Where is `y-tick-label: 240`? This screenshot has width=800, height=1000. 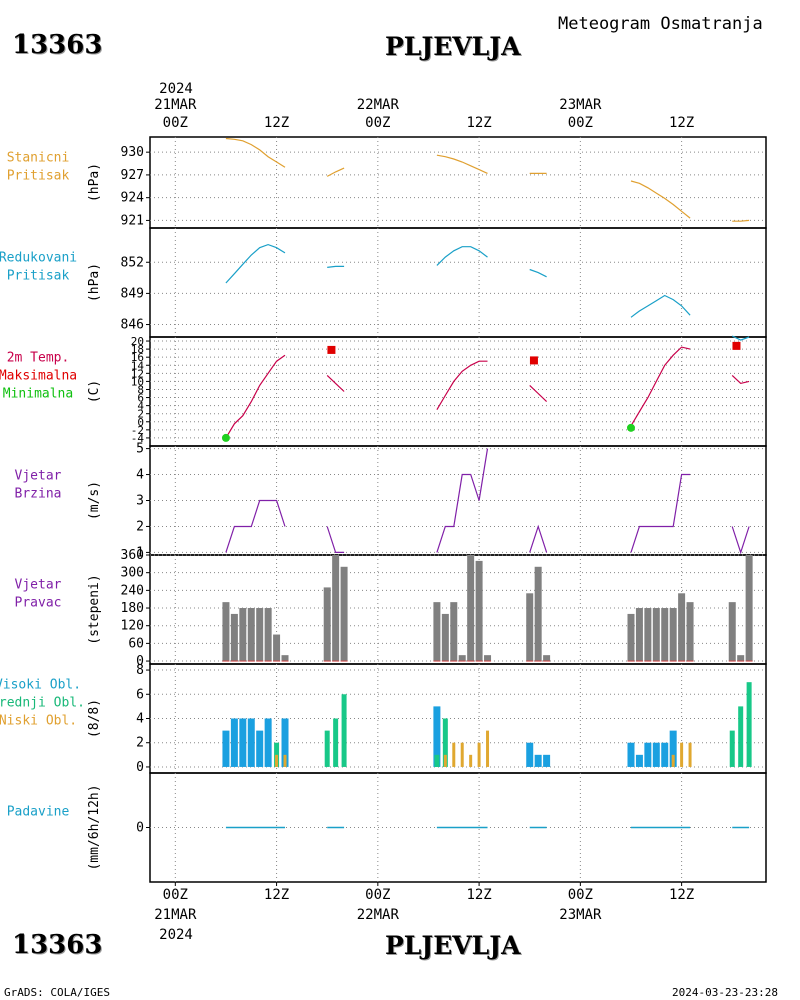 y-tick-label: 240 is located at coordinates (132, 590).